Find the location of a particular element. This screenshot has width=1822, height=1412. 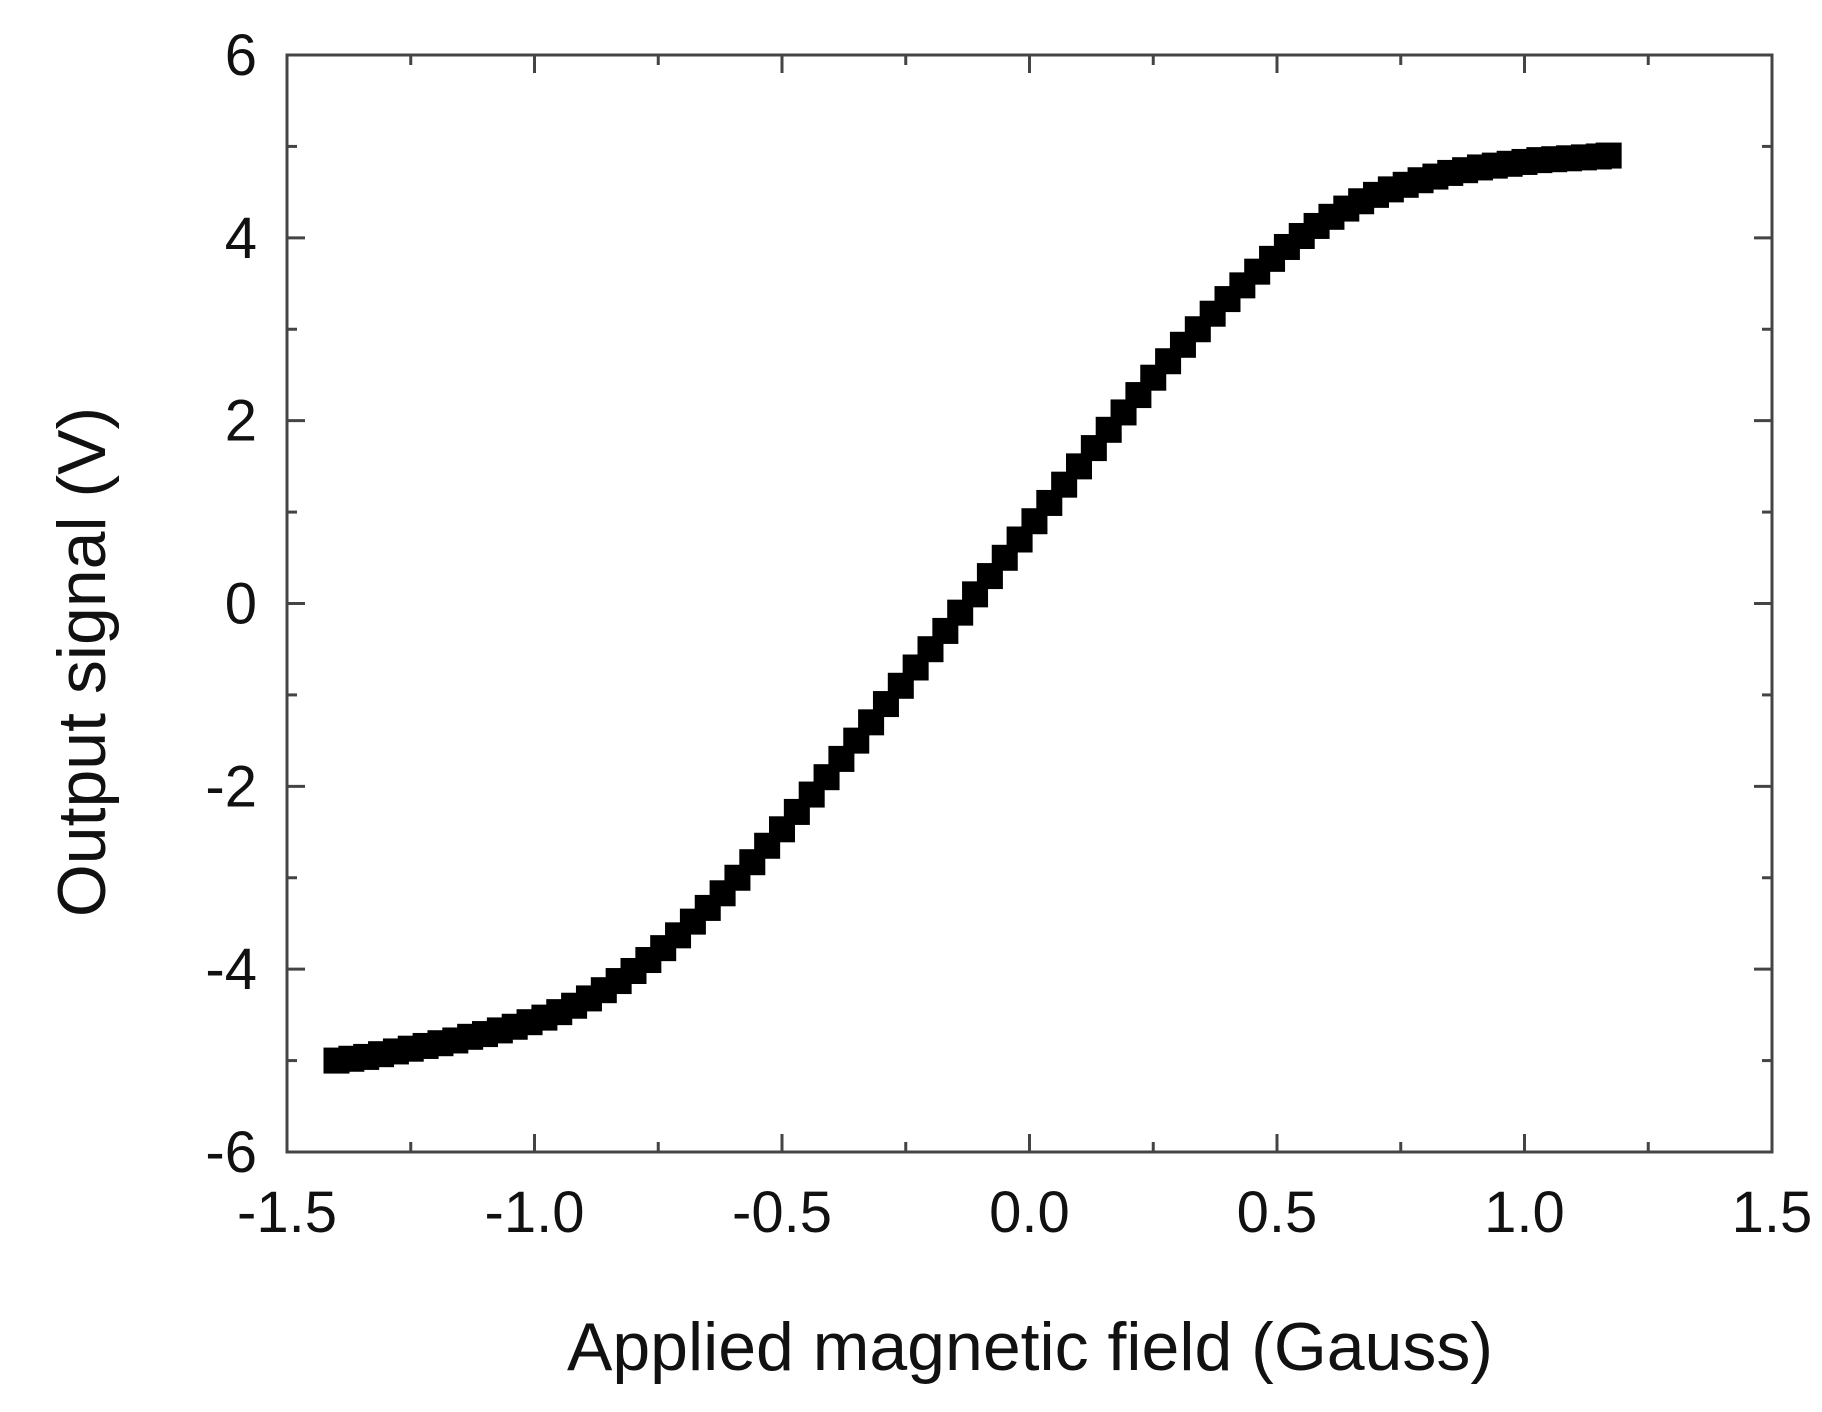

x-tick-label: 1.0 is located at coordinates (1524, 1212).